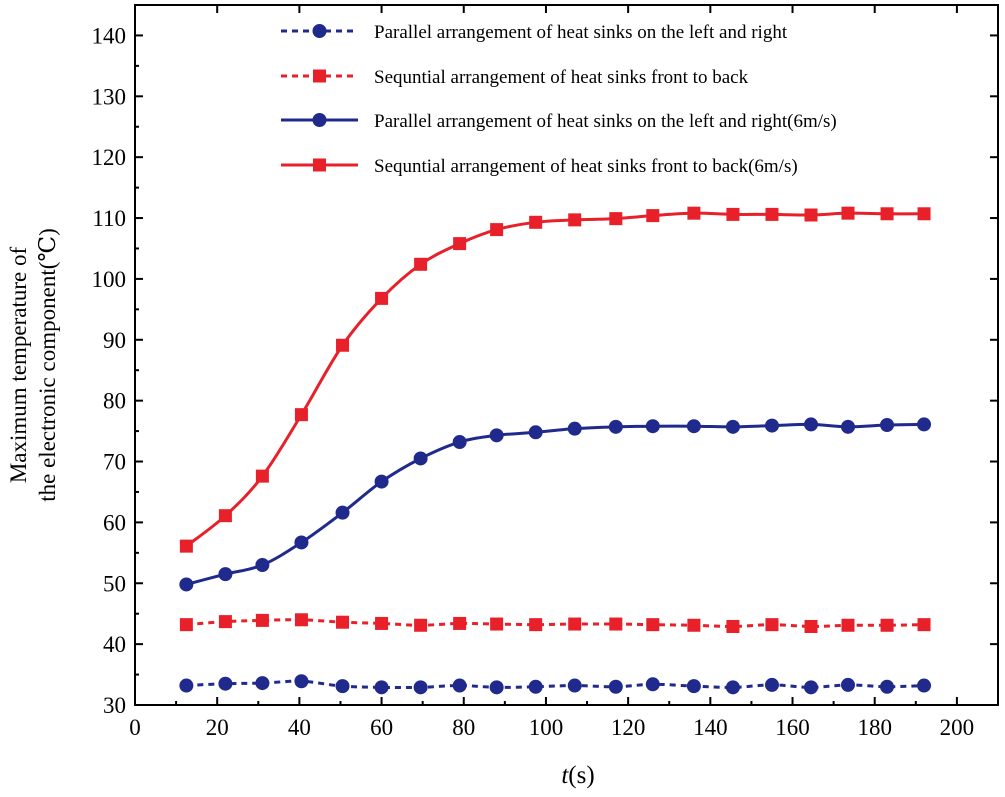 Image resolution: width=1005 pixels, height=797 pixels. Describe the element at coordinates (114, 462) in the screenshot. I see `y-tick-label: 70` at that location.